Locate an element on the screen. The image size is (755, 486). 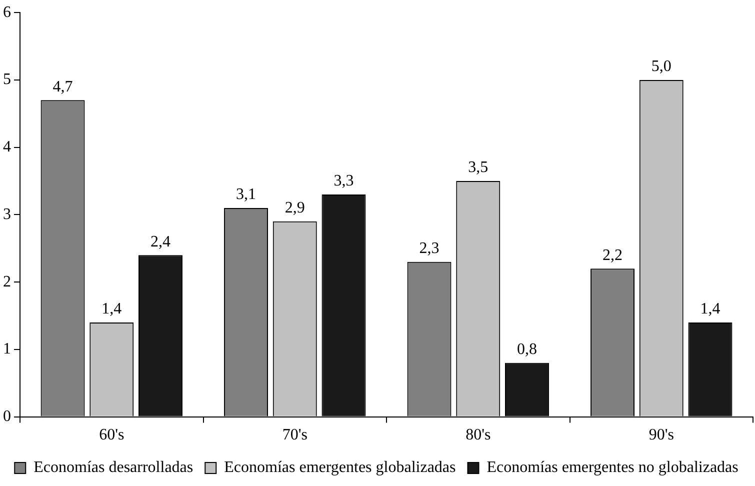
data-label: 2,3 is located at coordinates (429, 249).